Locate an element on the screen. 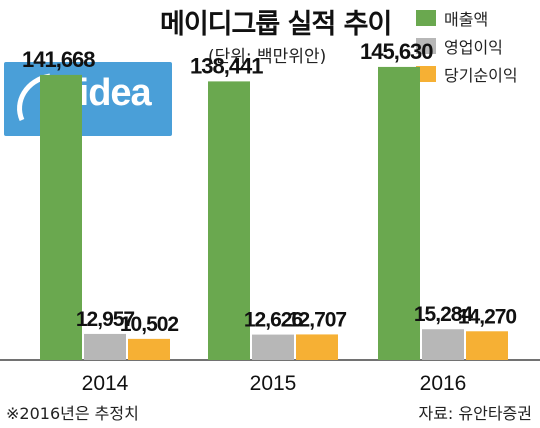  x-tick-label-2016: 2016 is located at coordinates (443, 383).